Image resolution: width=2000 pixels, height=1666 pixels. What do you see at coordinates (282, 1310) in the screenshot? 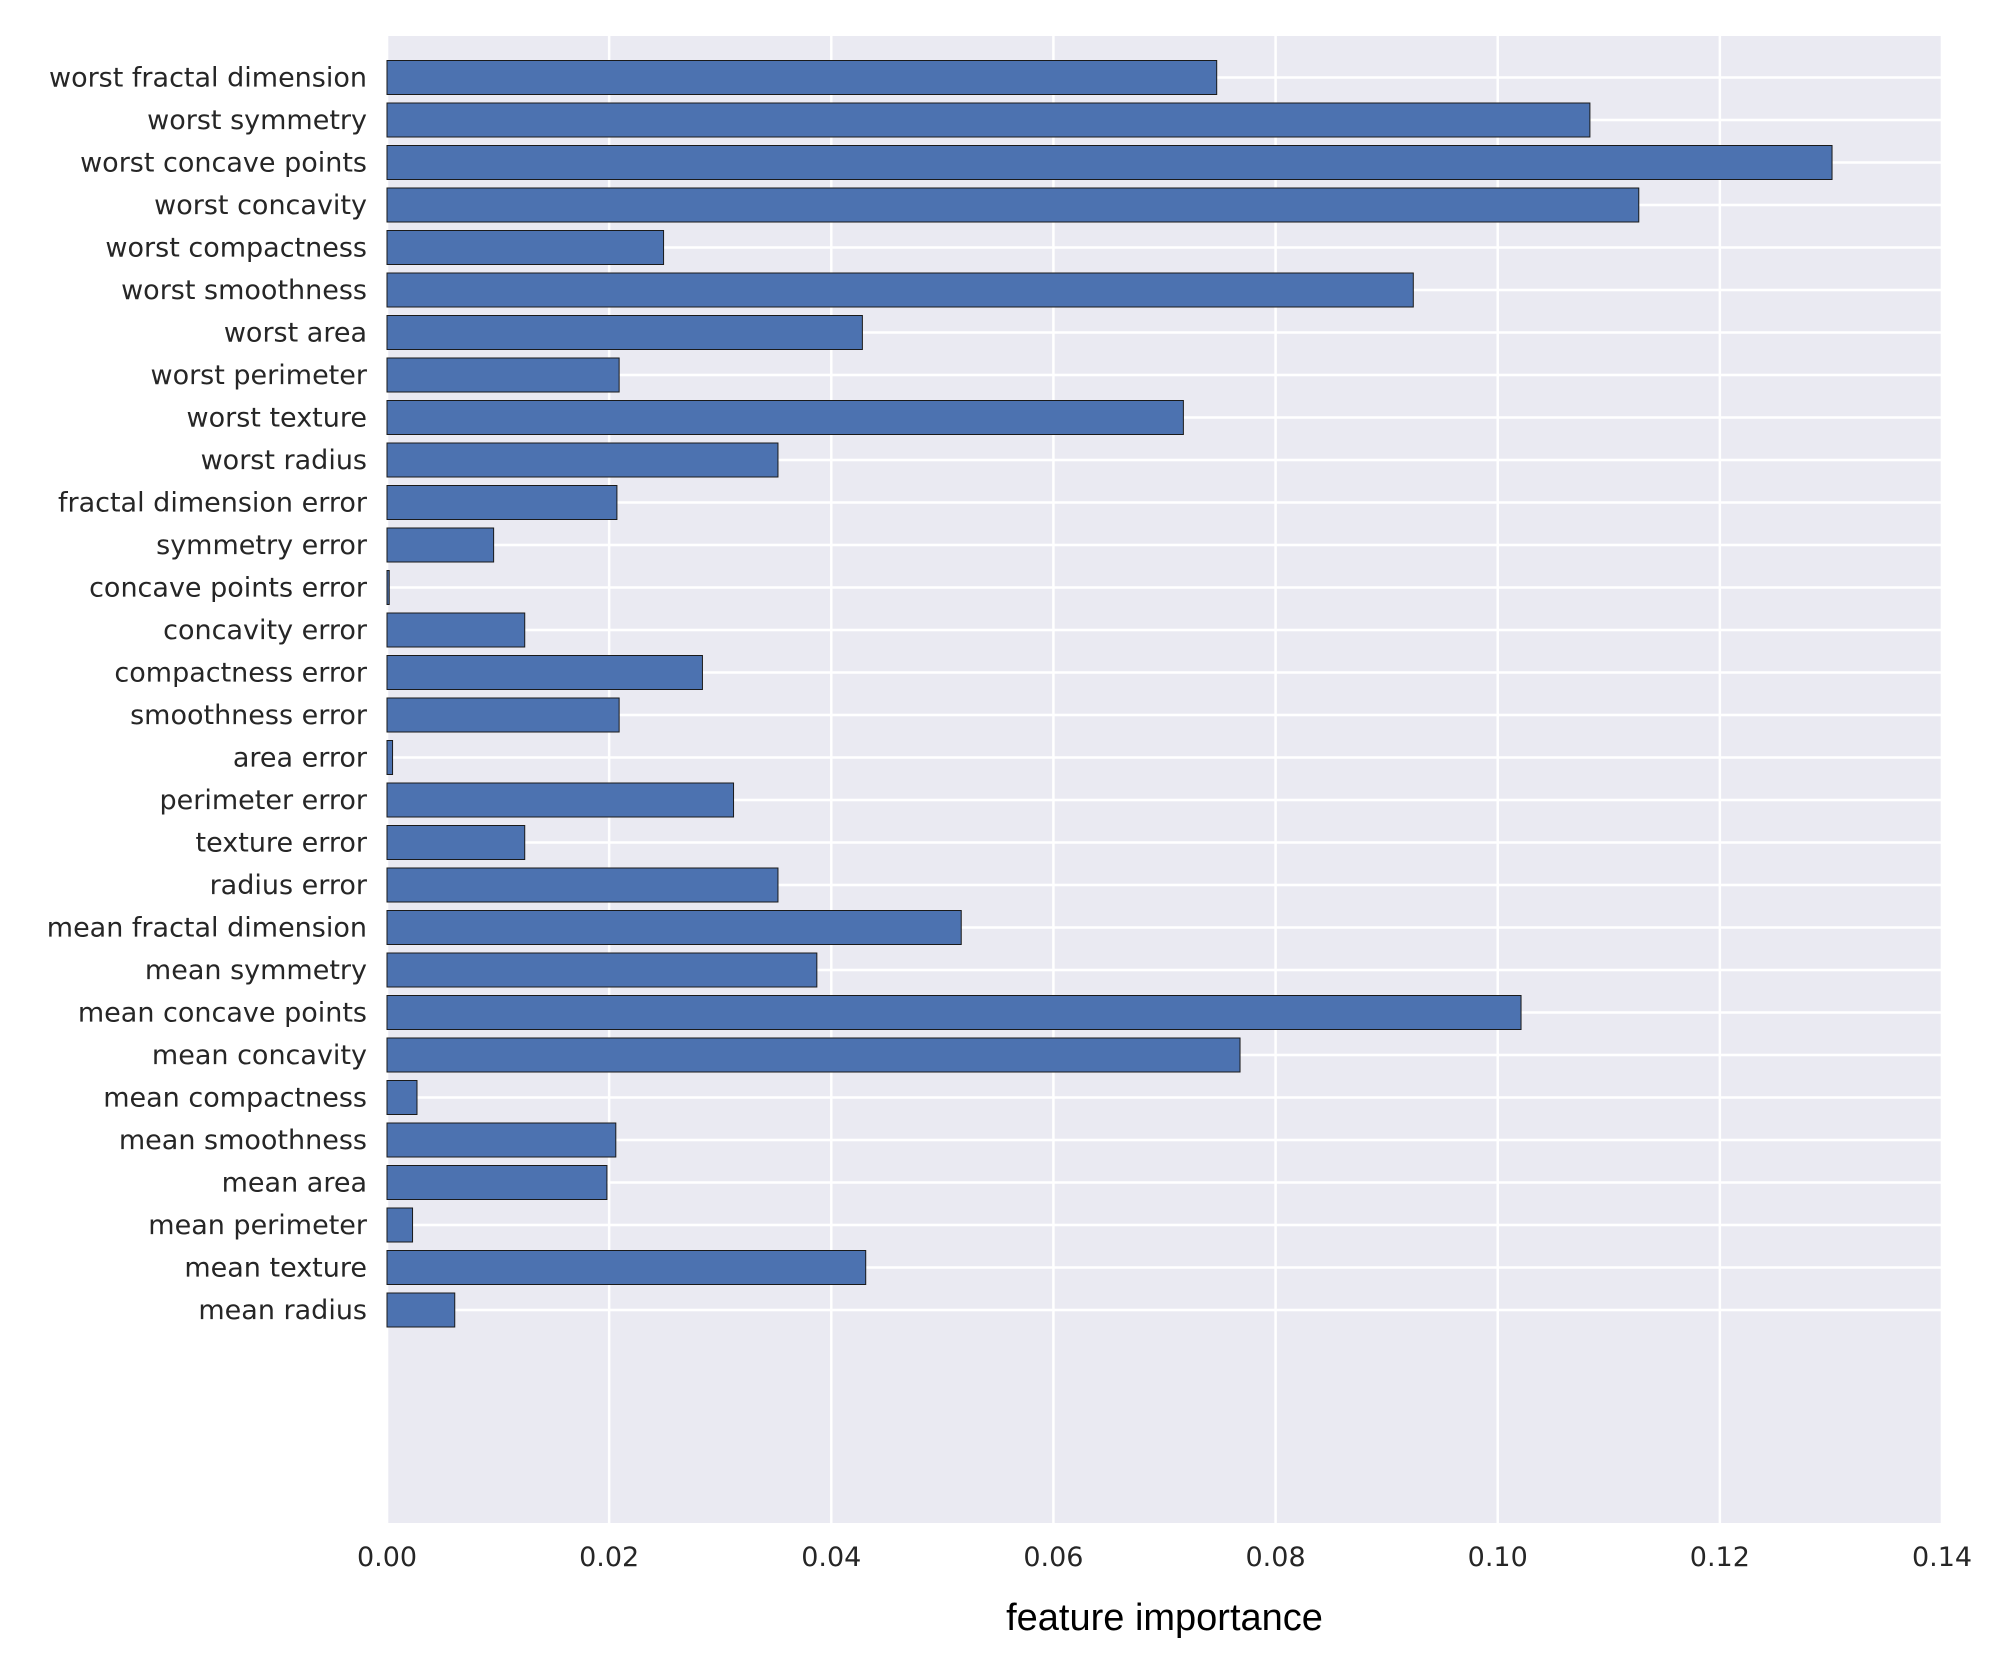
I see `y-tick-label: mean radius` at bounding box center [282, 1310].